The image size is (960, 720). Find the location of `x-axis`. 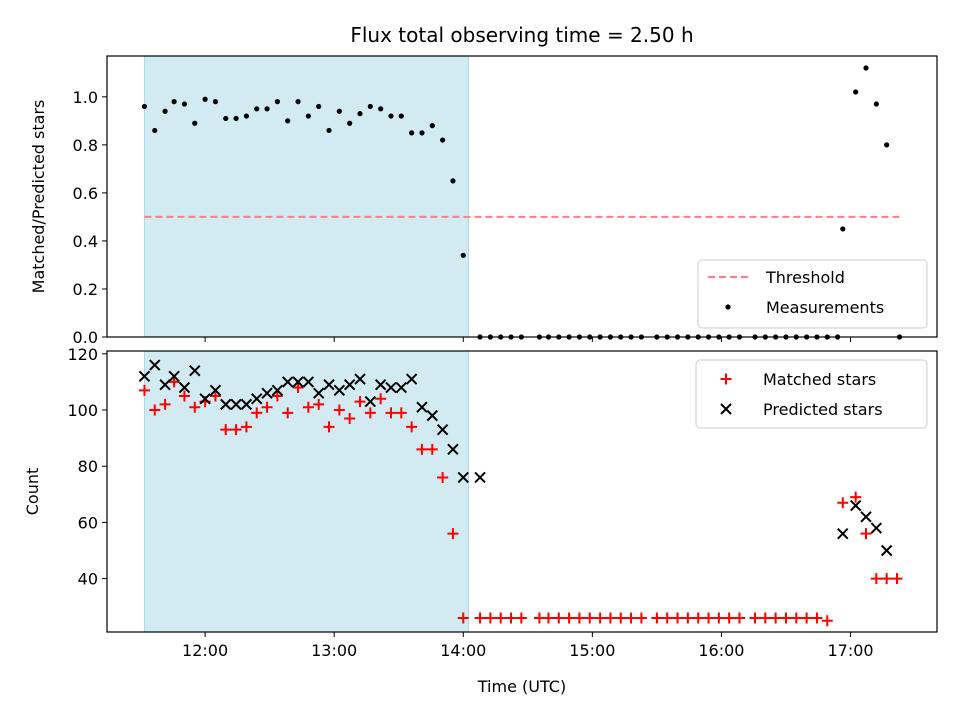

x-axis is located at coordinates (528, 339).